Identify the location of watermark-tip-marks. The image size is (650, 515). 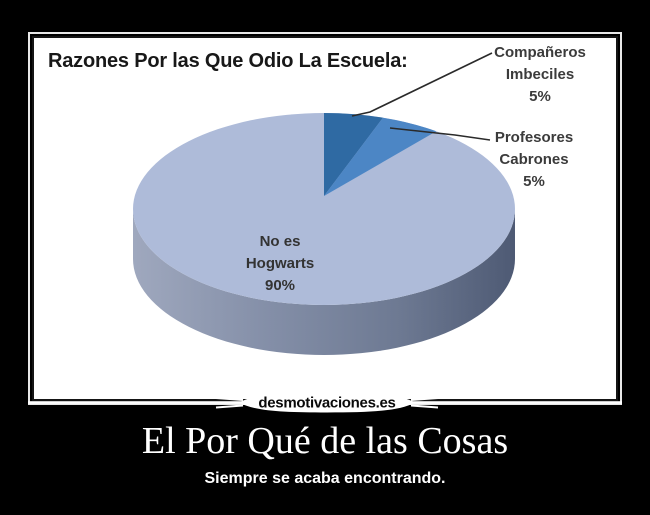
(327, 403).